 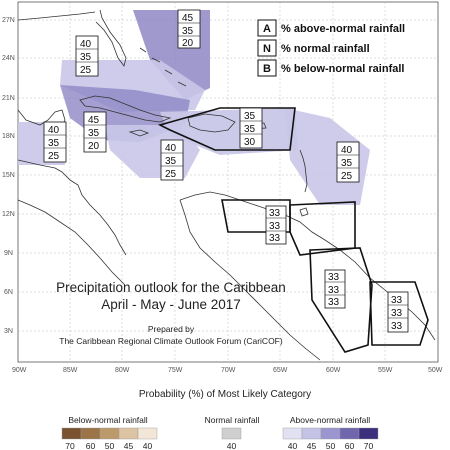 I want to click on legend-label: % below-normal rainfall, so click(x=342, y=69).